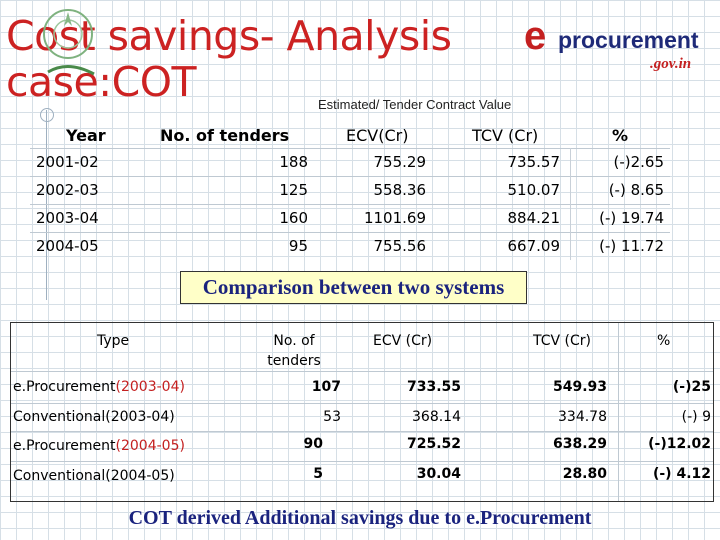 The height and width of the screenshot is (540, 720). Describe the element at coordinates (433, 444) in the screenshot. I see `cell-ecv: 725.52` at that location.